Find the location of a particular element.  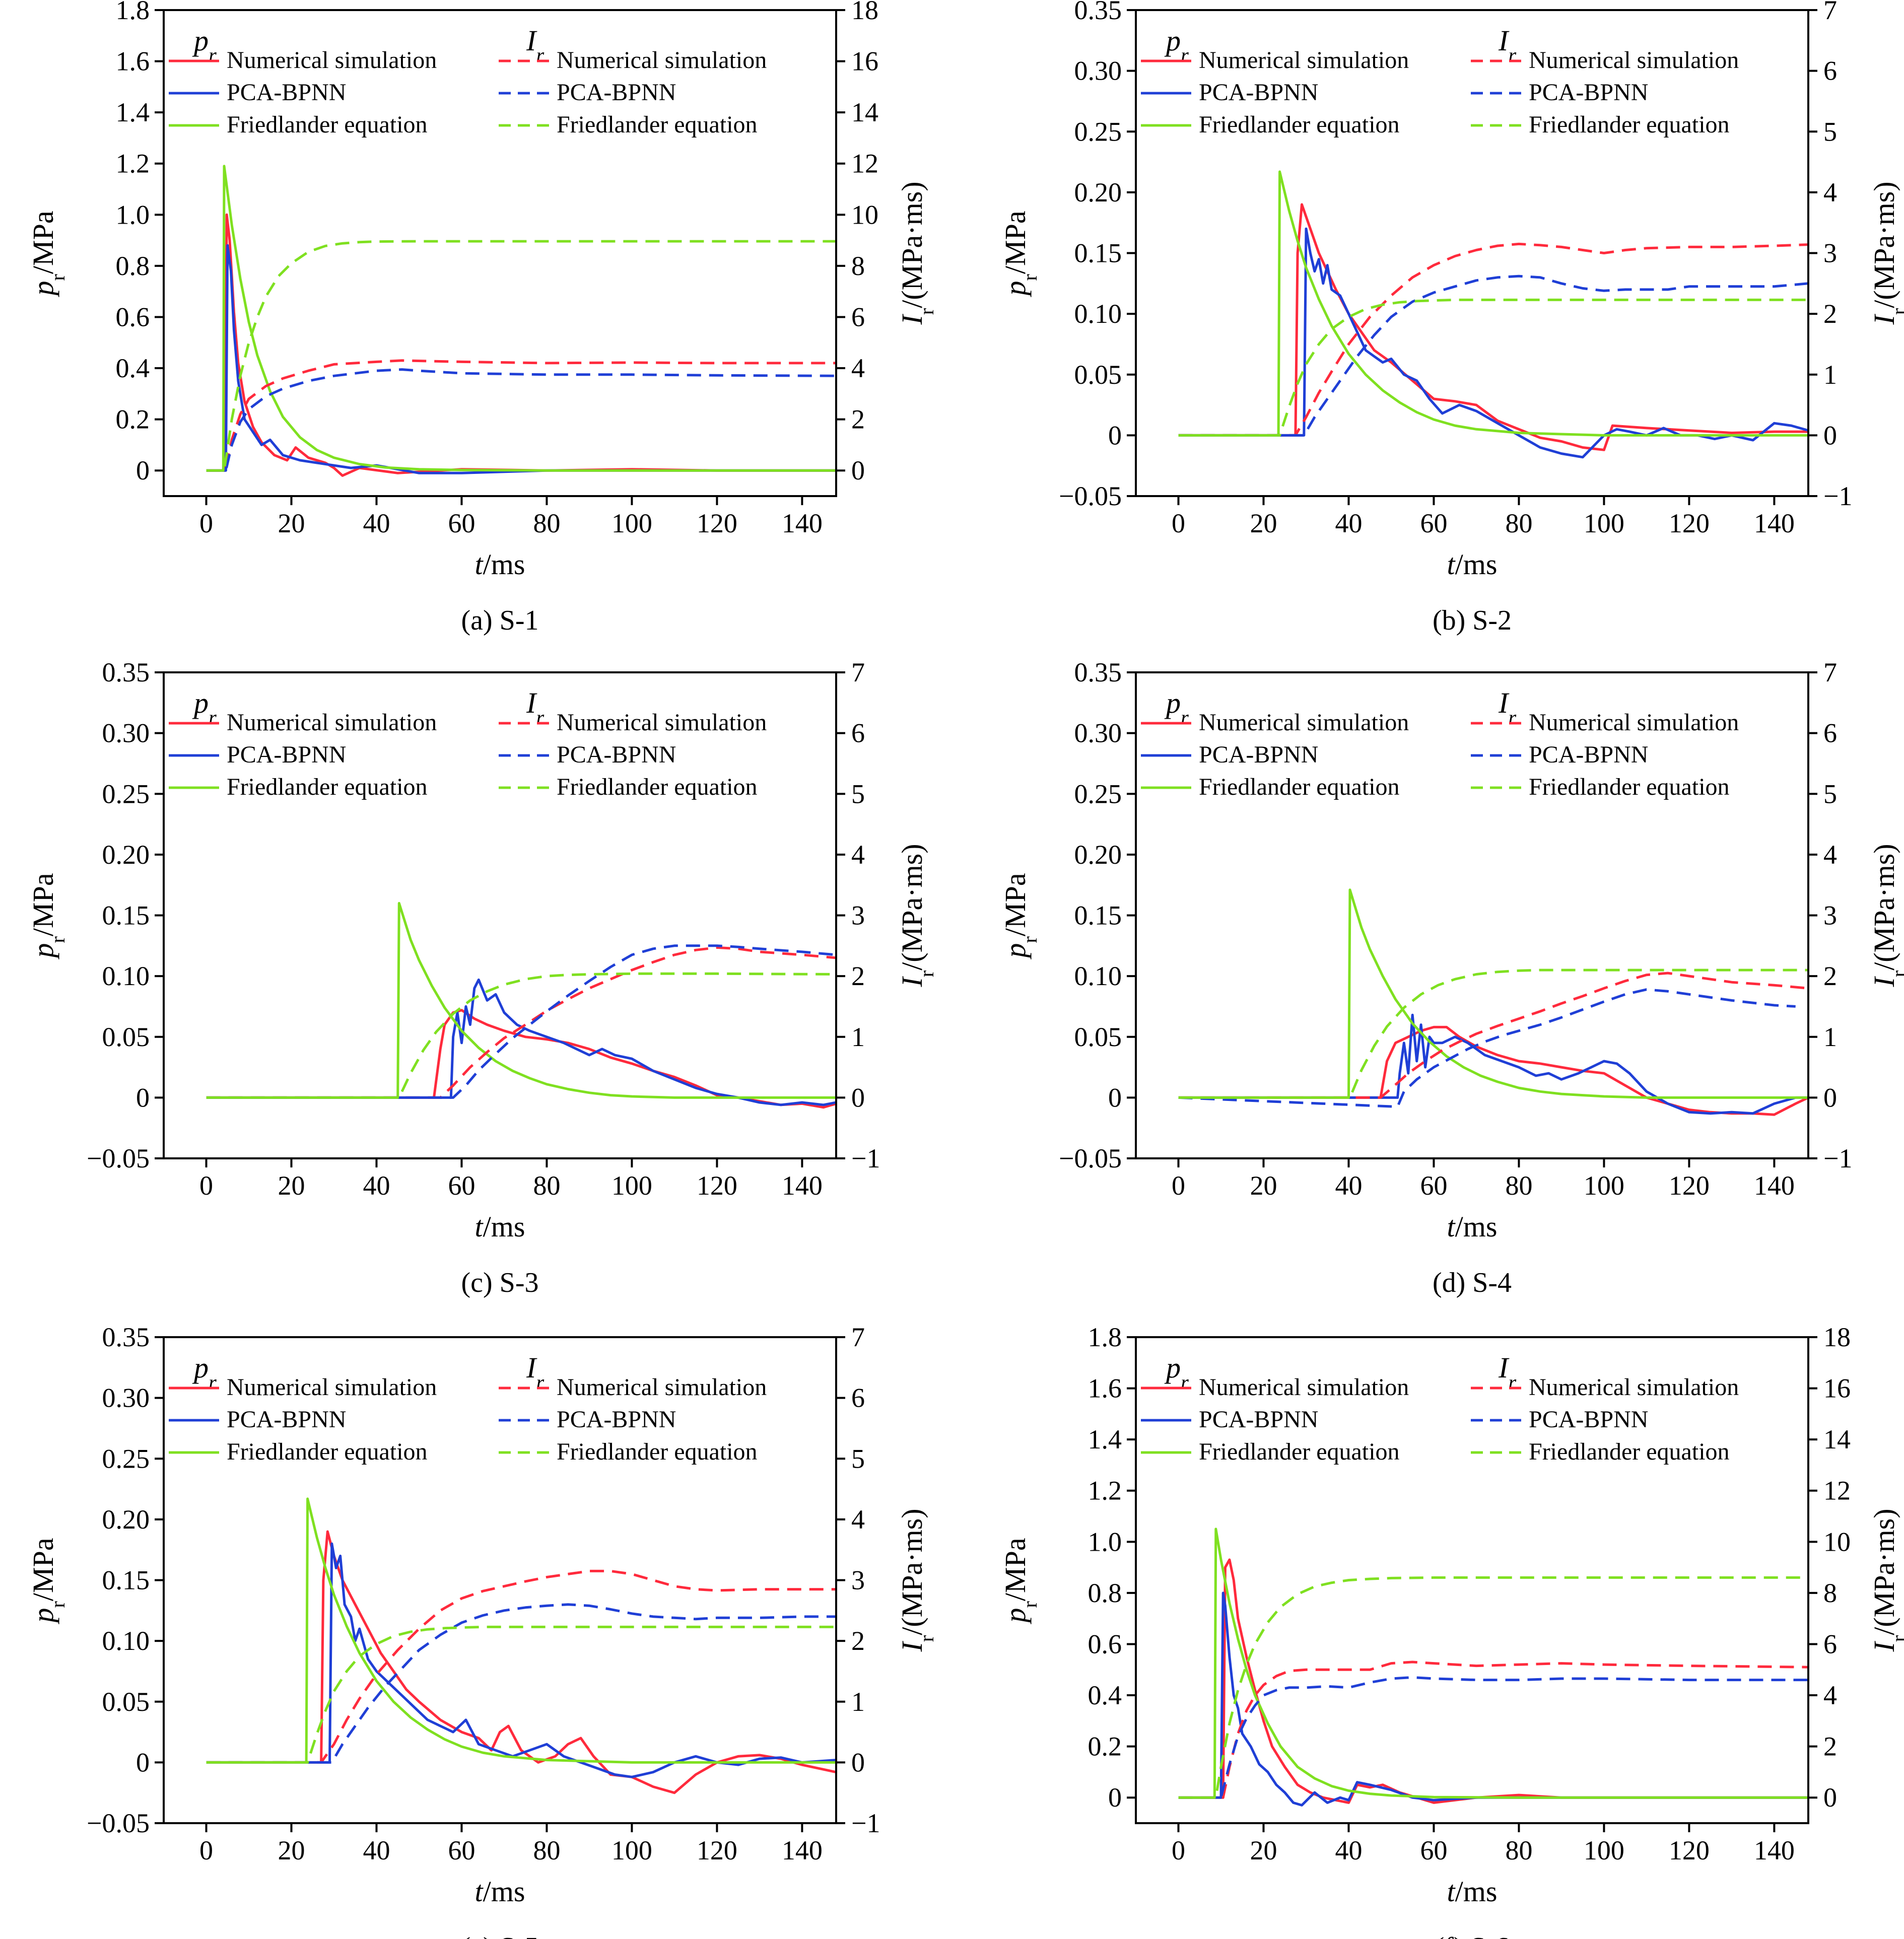

y-axis-title: pr/MPa is located at coordinates (48, 254).